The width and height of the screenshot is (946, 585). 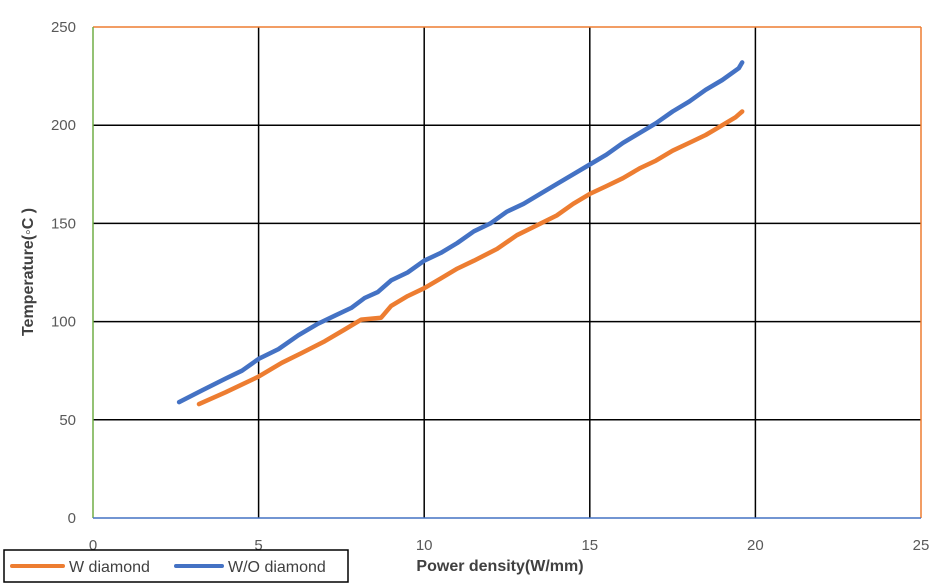 What do you see at coordinates (424, 545) in the screenshot?
I see `x-tick-label-10: 10` at bounding box center [424, 545].